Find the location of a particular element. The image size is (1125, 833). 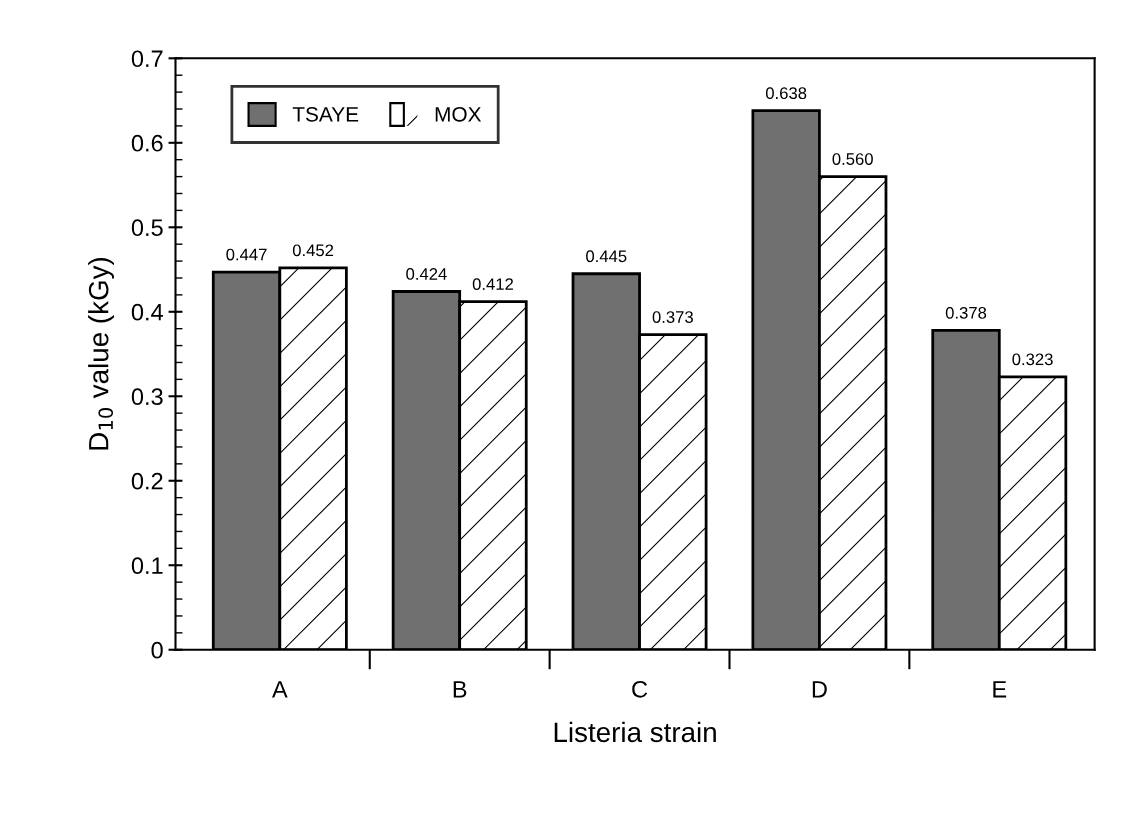

y-tick-label: 0.3 is located at coordinates (147, 397).